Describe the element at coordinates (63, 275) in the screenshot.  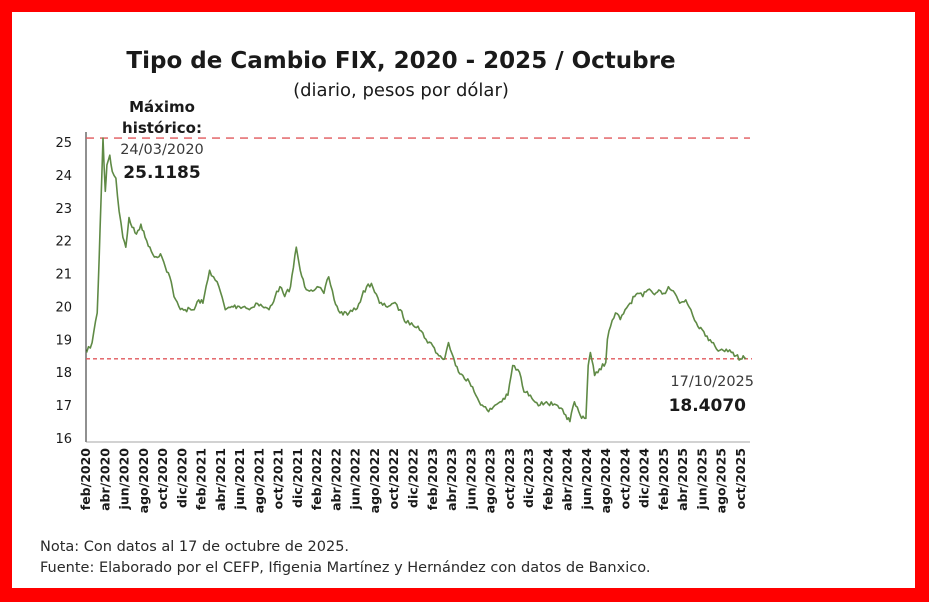
I see `y-tick-label: 21` at that location.